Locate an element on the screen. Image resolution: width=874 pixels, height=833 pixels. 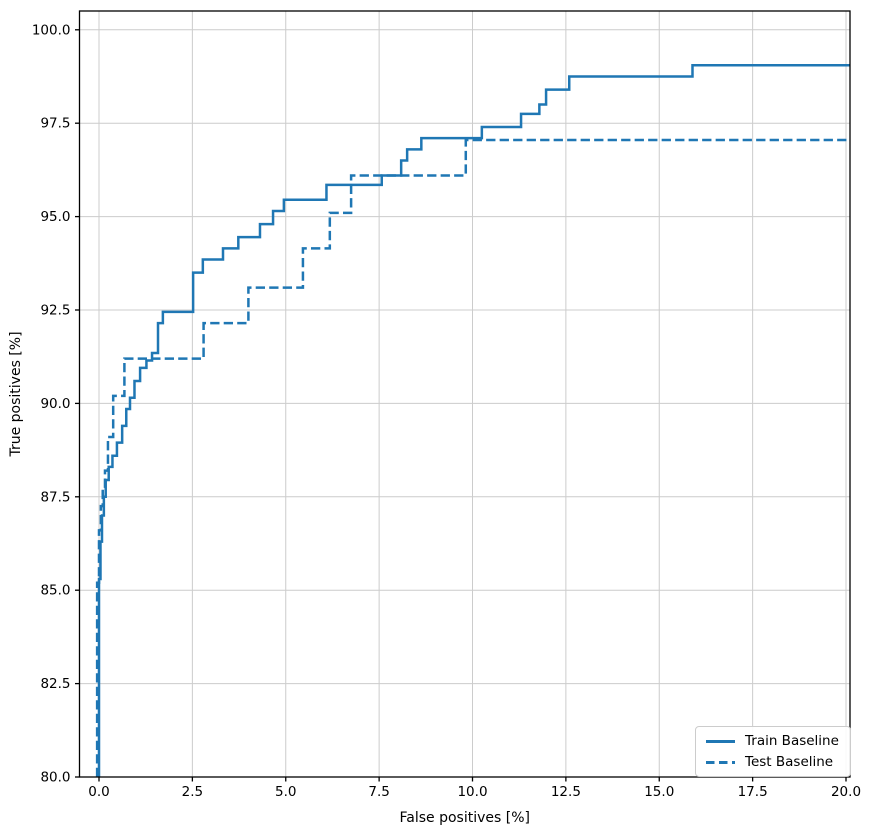
legend-dashed-line-sample is located at coordinates (720, 762).